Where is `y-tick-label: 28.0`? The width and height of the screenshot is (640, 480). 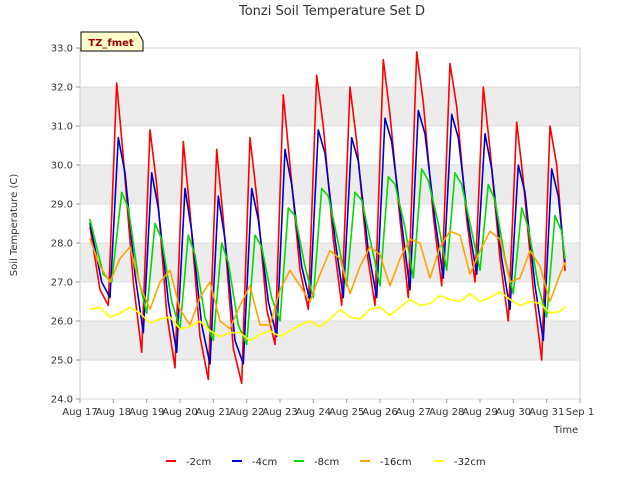 y-tick-label: 28.0 is located at coordinates (62, 244).